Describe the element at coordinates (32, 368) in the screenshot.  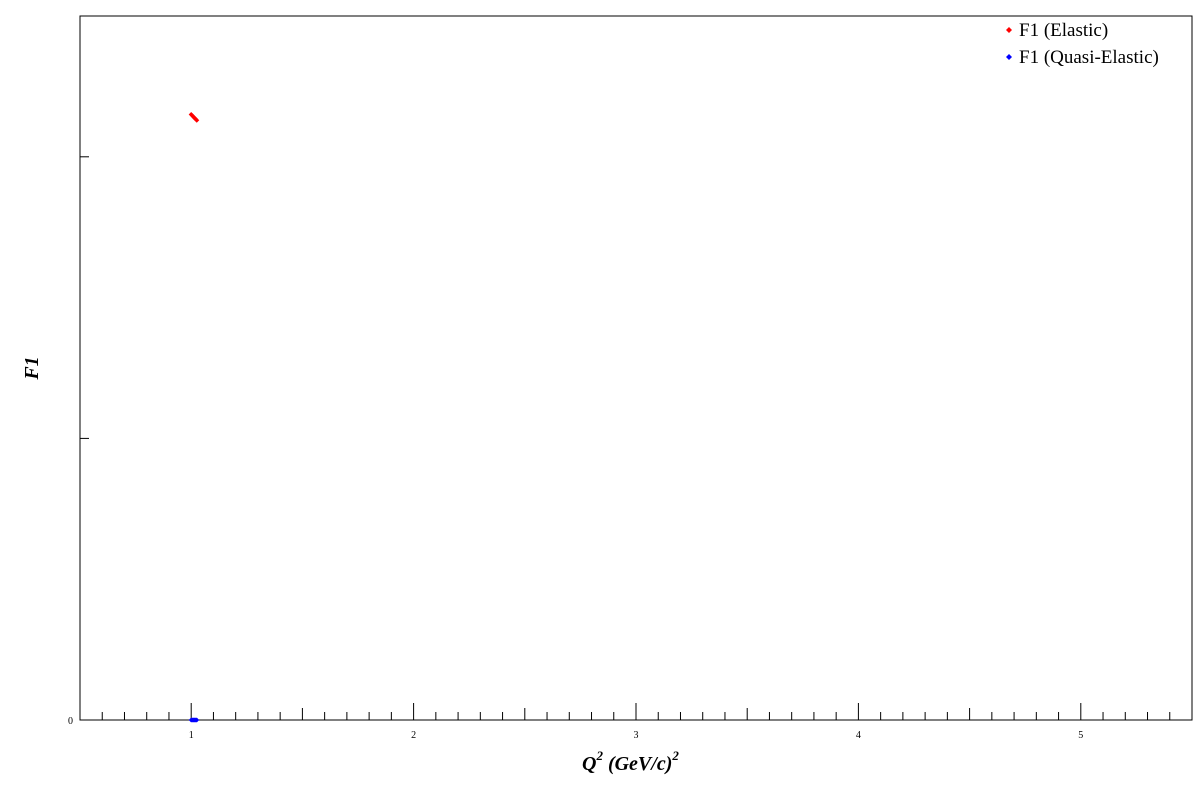
I see `y-axis-title: F1` at that location.